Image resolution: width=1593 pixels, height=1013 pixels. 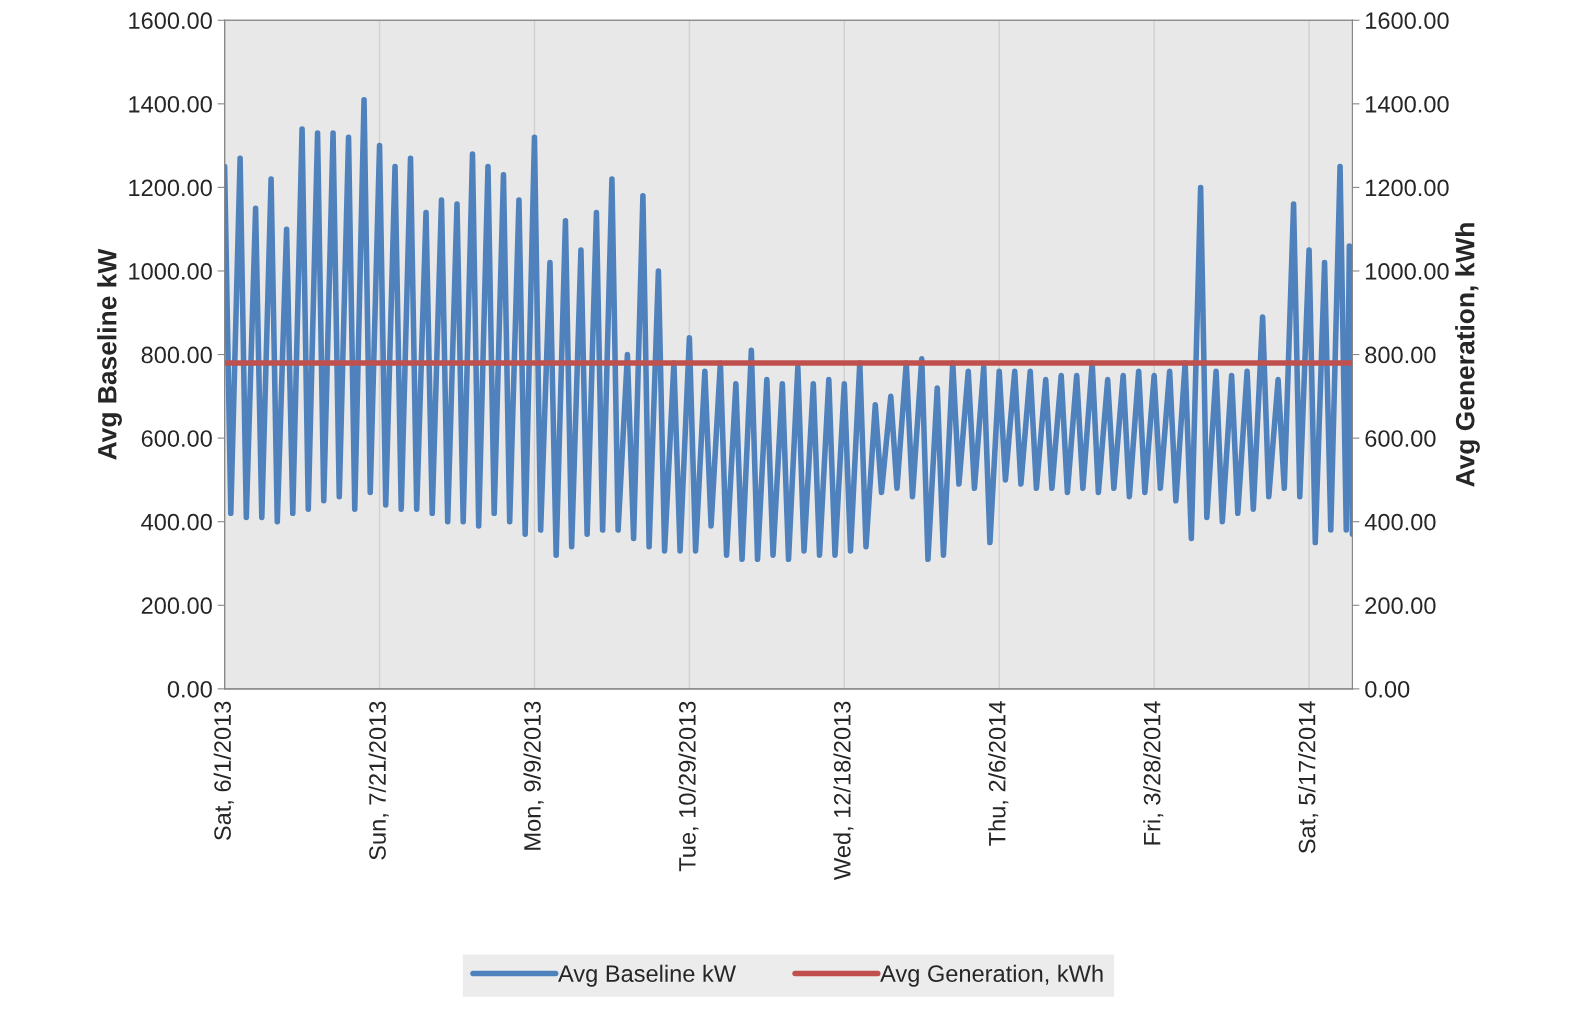 I want to click on x-tick-label: Fri, 3/28/2014, so click(x=1153, y=773).